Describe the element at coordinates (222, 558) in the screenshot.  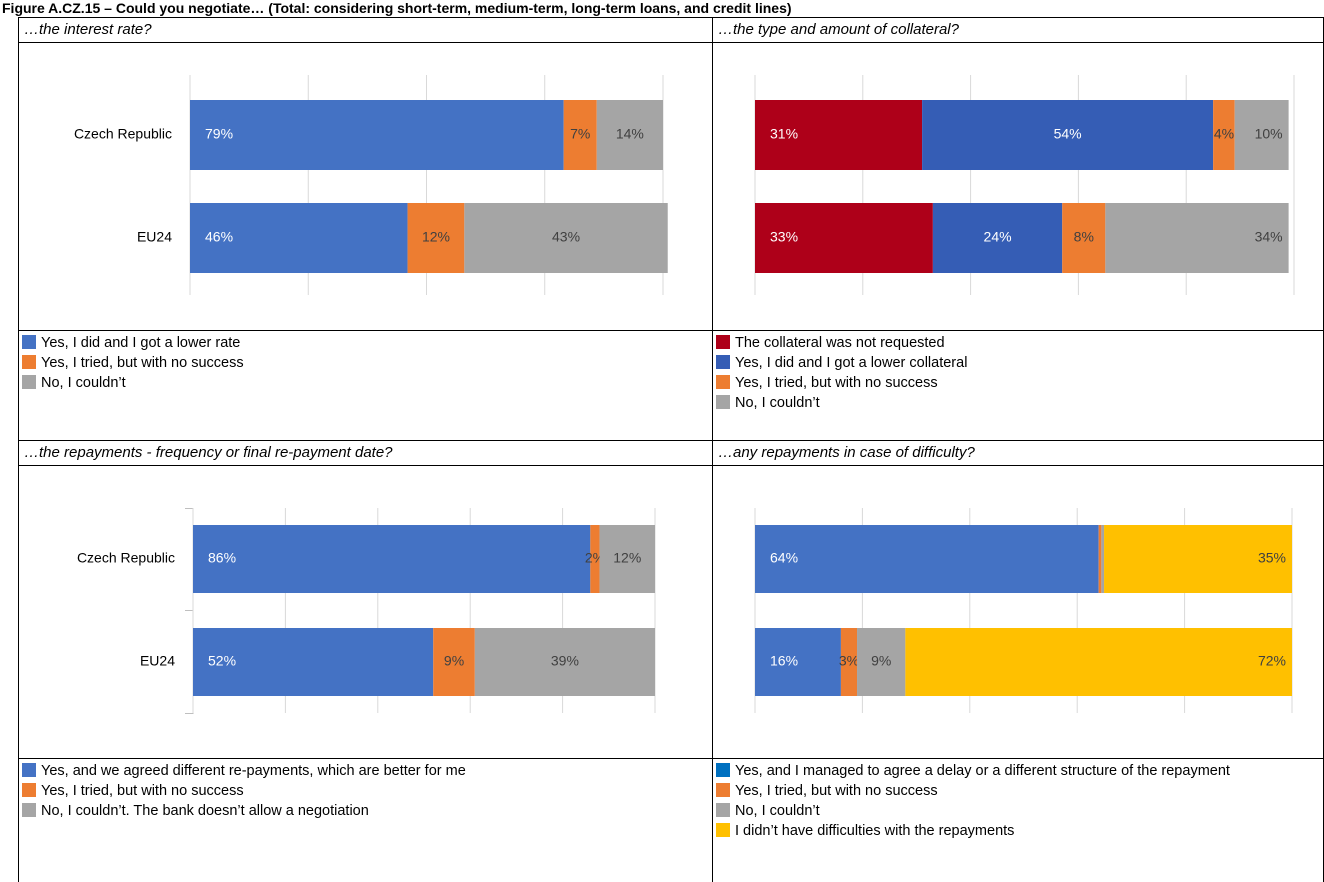
I see `data-label: 86%` at that location.